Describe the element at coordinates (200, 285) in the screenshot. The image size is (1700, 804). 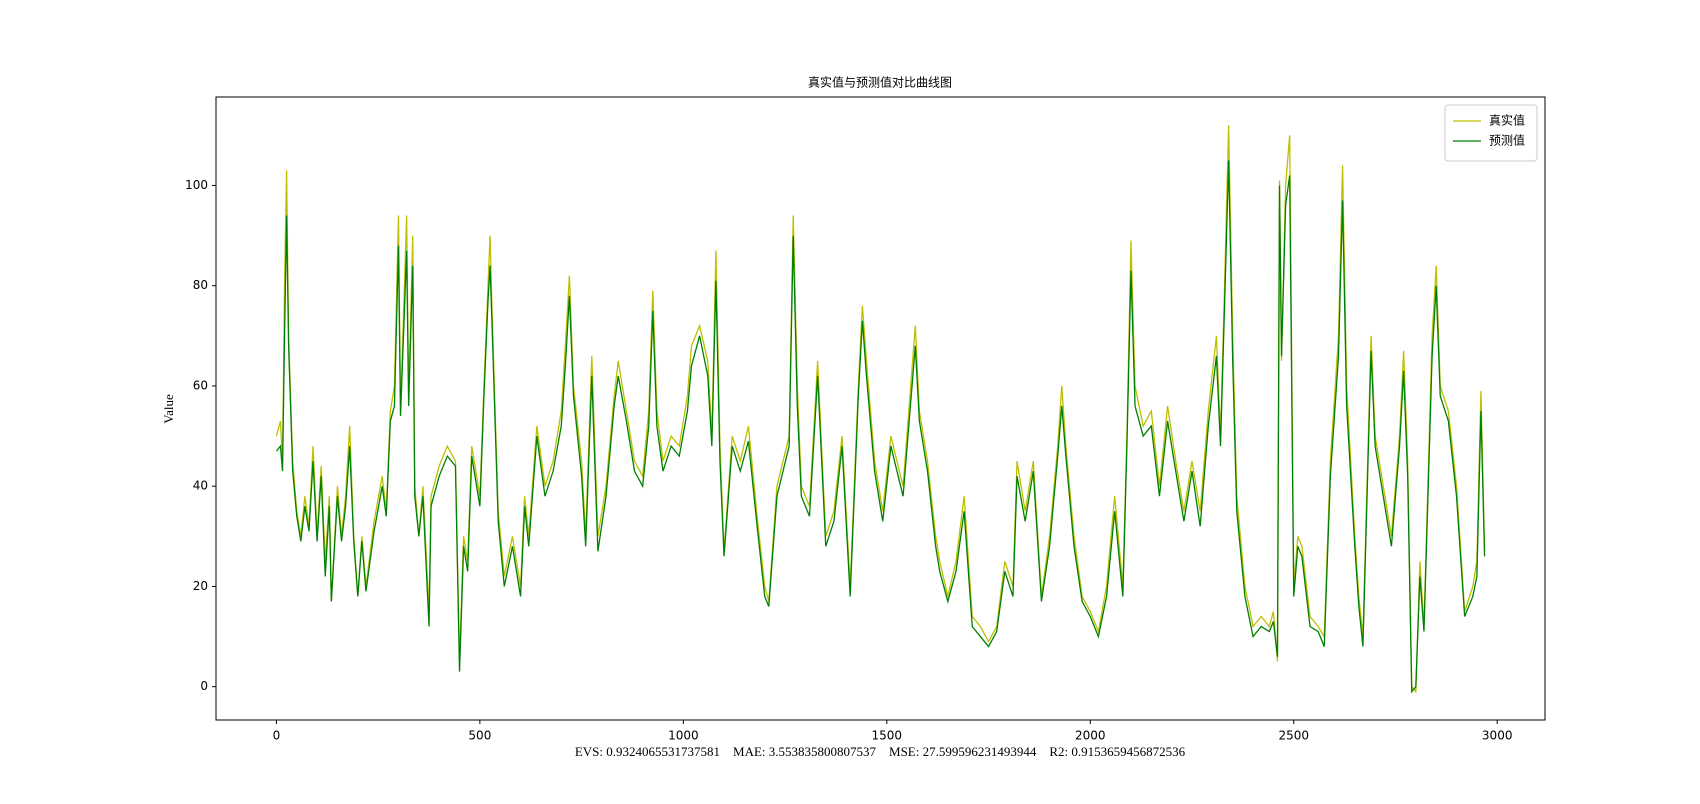
I see `y-tick-label: 80` at that location.